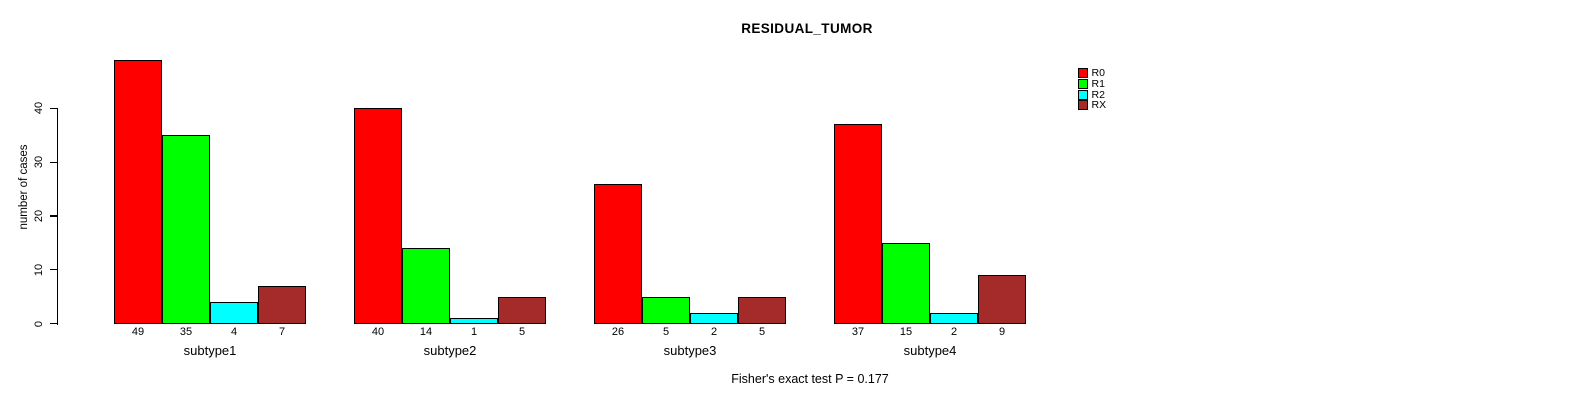  I want to click on bar-r0-subtype4, so click(858, 224).